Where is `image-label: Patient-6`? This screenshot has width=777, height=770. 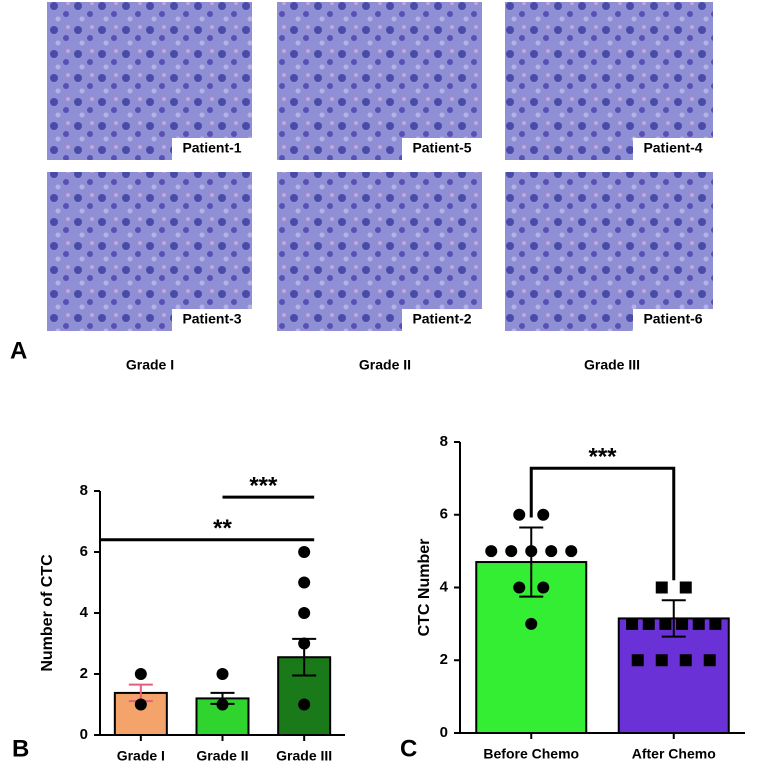
image-label: Patient-6 is located at coordinates (672, 319).